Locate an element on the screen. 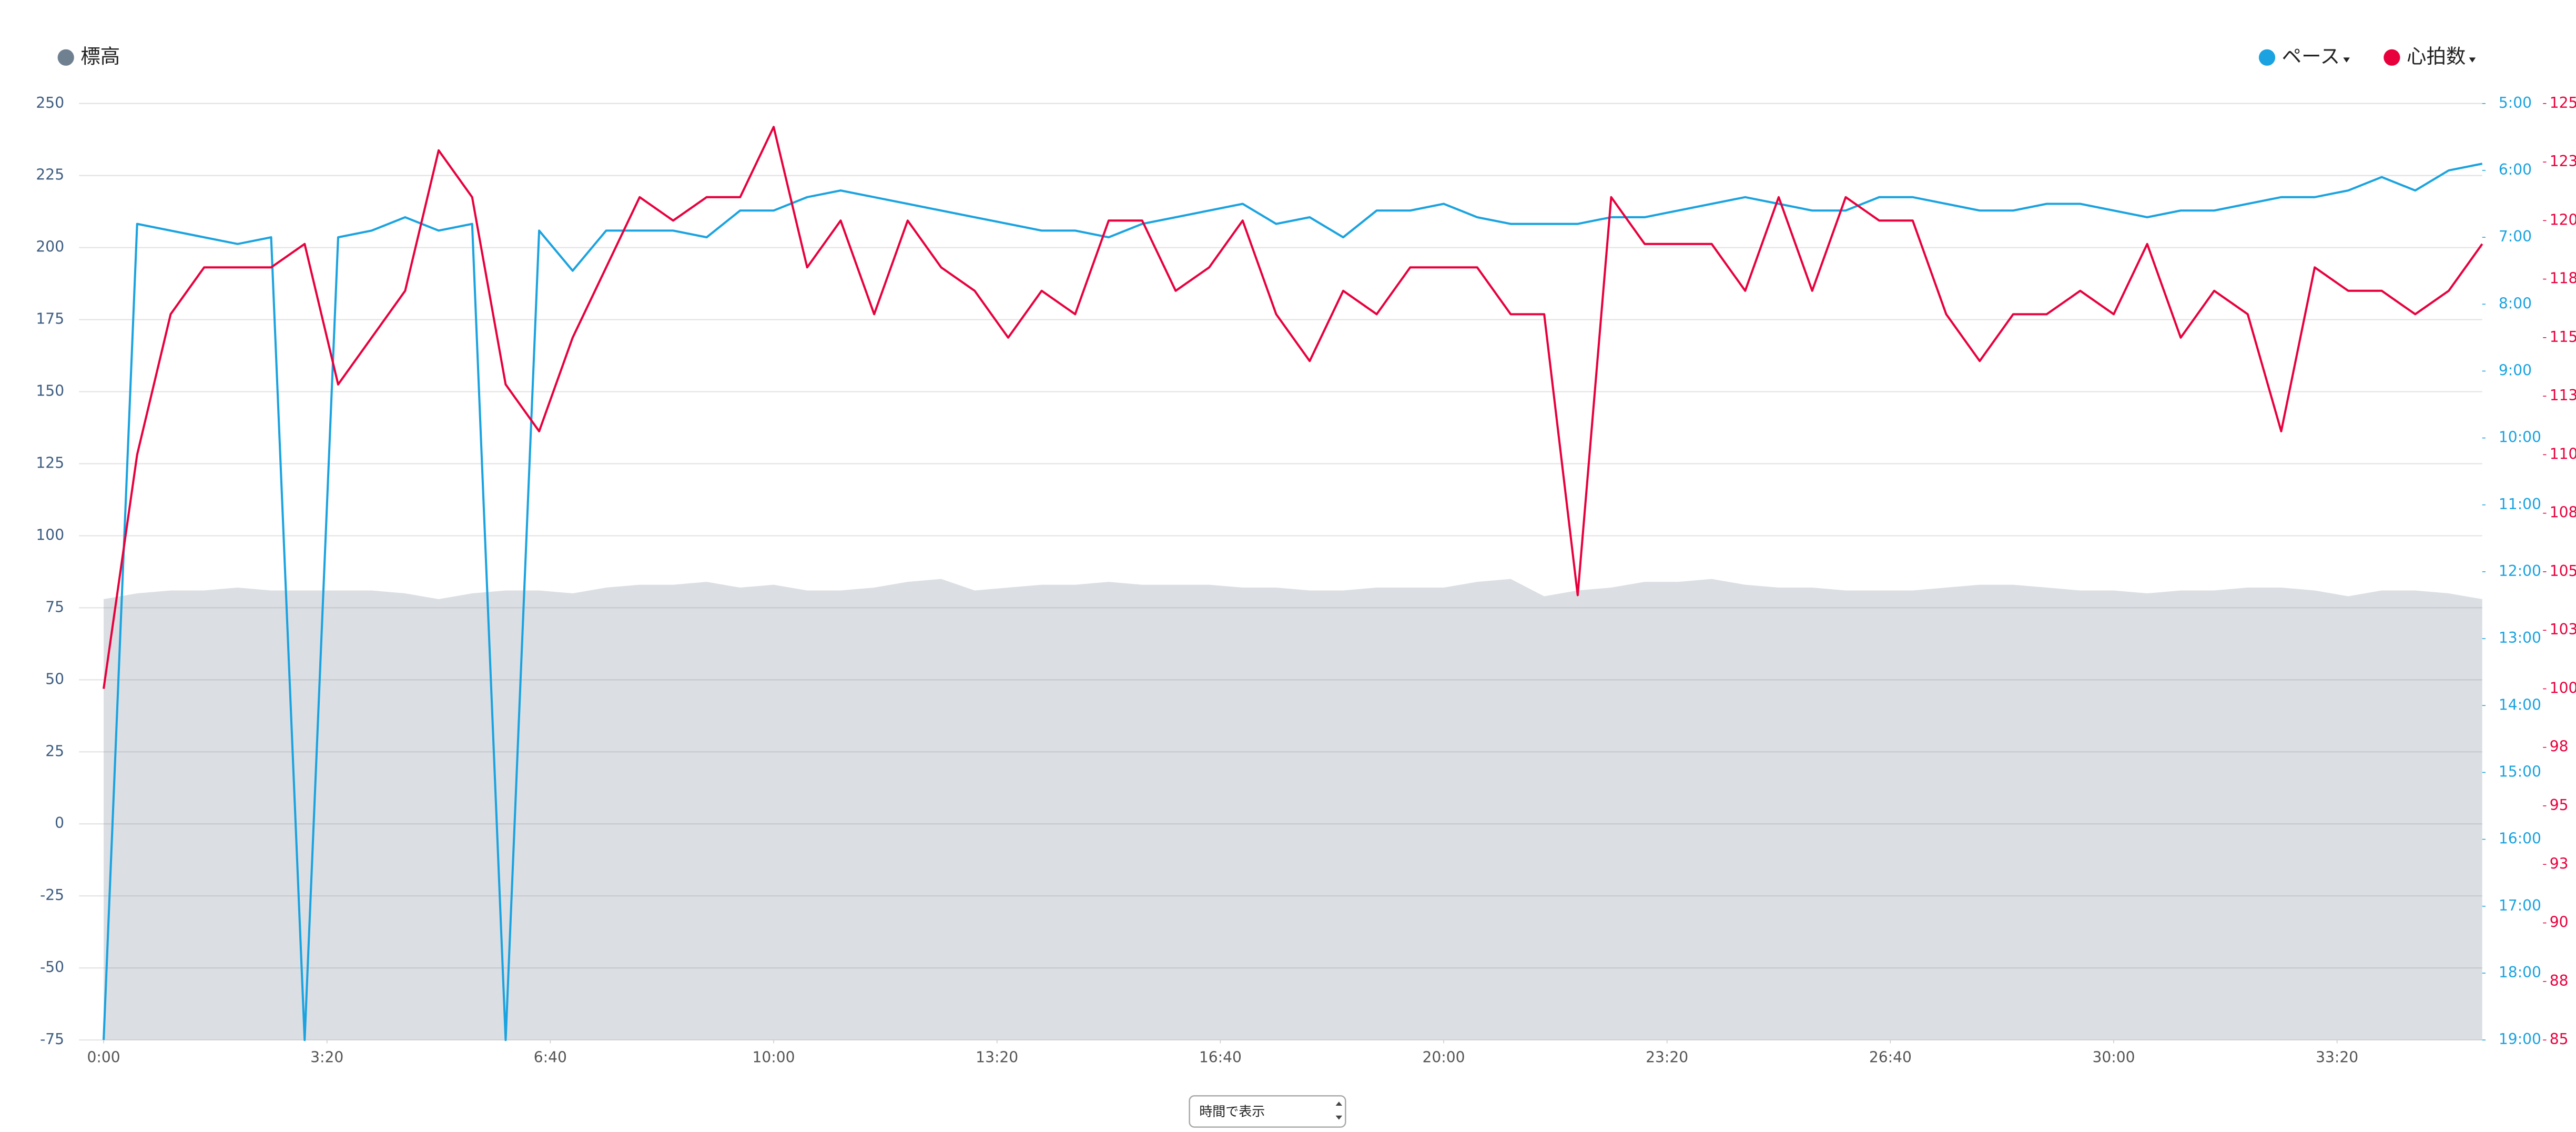 This screenshot has height=1132, width=2576. x-tick-label: 10:00 is located at coordinates (774, 1057).